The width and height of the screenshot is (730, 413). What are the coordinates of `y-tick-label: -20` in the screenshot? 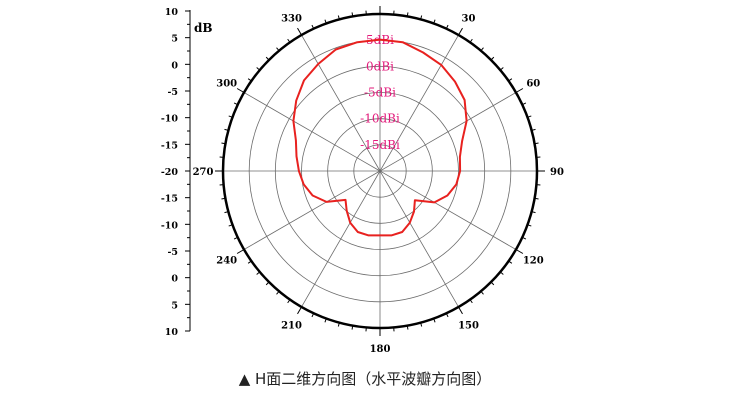 It's located at (170, 172).